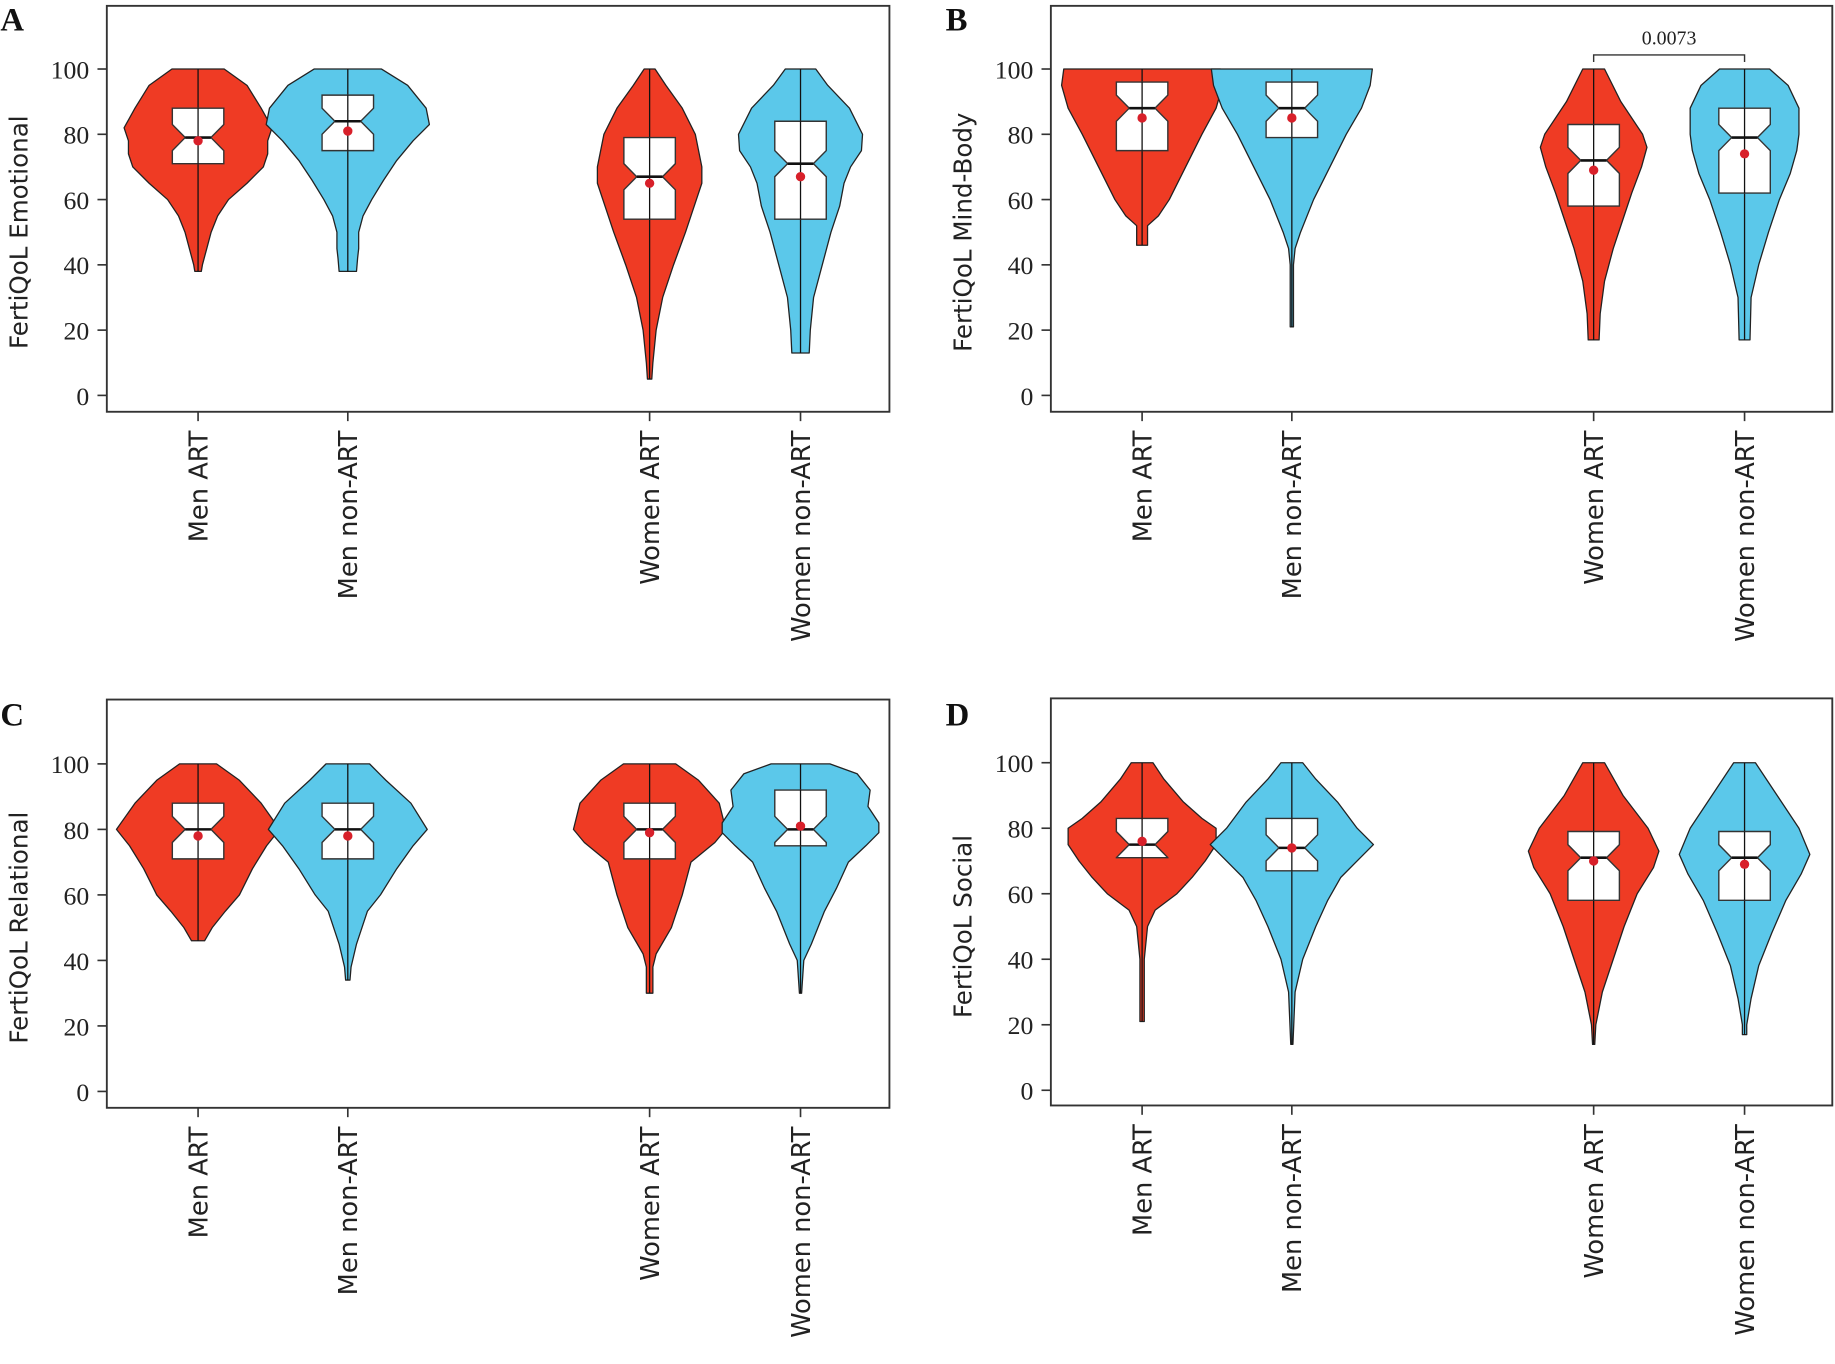 This screenshot has width=1835, height=1364. Describe the element at coordinates (958, 715) in the screenshot. I see `panel-letter: D` at that location.